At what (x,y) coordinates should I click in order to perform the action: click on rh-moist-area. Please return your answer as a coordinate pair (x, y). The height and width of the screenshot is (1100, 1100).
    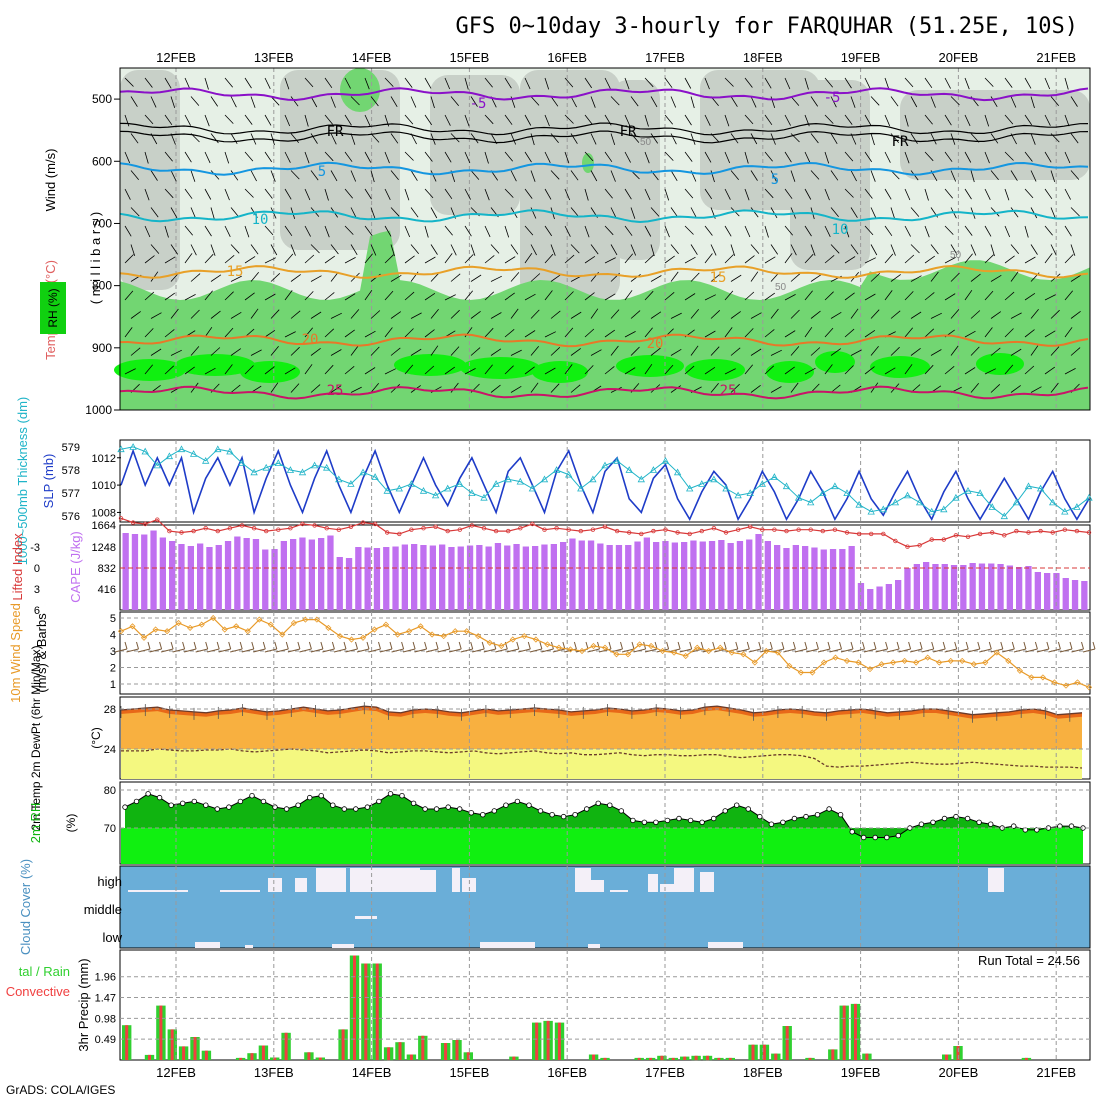
    Looking at the image, I should click on (830, 175).